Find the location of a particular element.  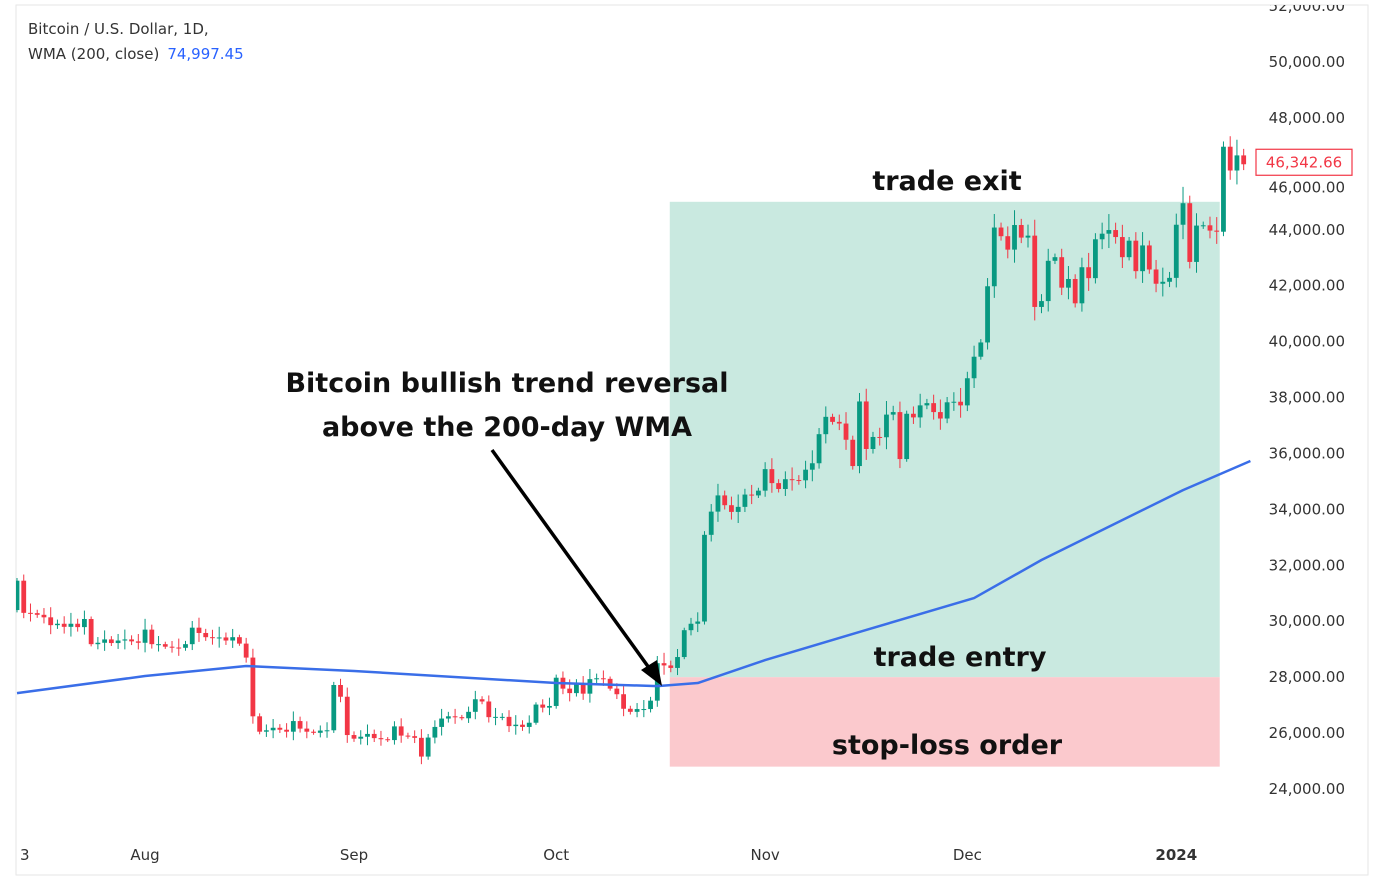

y-tick-label: 38,000.00 is located at coordinates (1307, 398).